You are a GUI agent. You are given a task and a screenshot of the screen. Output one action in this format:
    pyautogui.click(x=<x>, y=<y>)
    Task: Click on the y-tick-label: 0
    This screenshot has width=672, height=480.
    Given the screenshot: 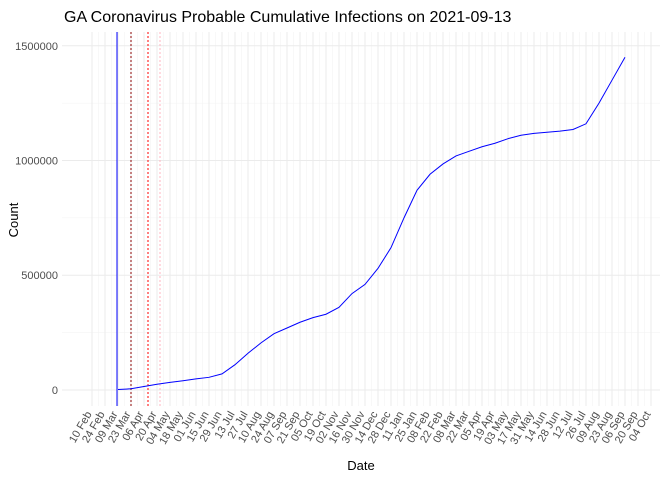 What is the action you would take?
    pyautogui.click(x=55, y=391)
    